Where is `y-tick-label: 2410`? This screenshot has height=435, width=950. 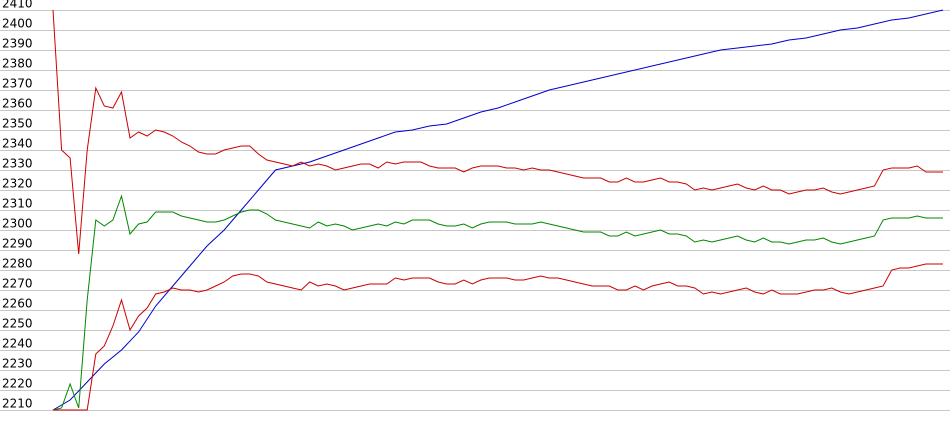
y-tick-label: 2410 is located at coordinates (17, 5).